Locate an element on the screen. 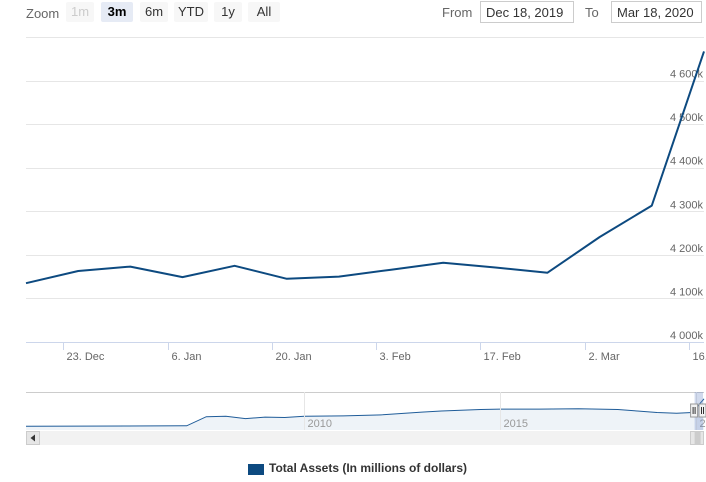 The width and height of the screenshot is (706, 482). zoom-label: Zoom is located at coordinates (43, 13).